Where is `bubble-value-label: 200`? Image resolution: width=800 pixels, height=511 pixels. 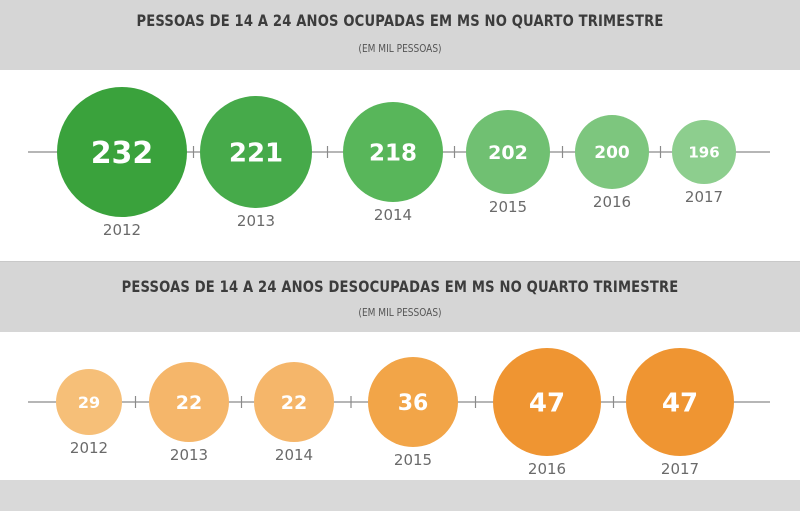
bubble-value-label: 200 is located at coordinates (612, 153).